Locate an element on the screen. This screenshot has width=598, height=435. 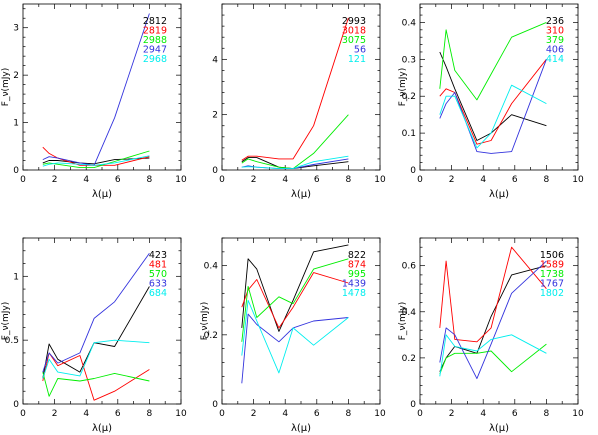
legend-entry-2947: 2947 is located at coordinates (155, 50).